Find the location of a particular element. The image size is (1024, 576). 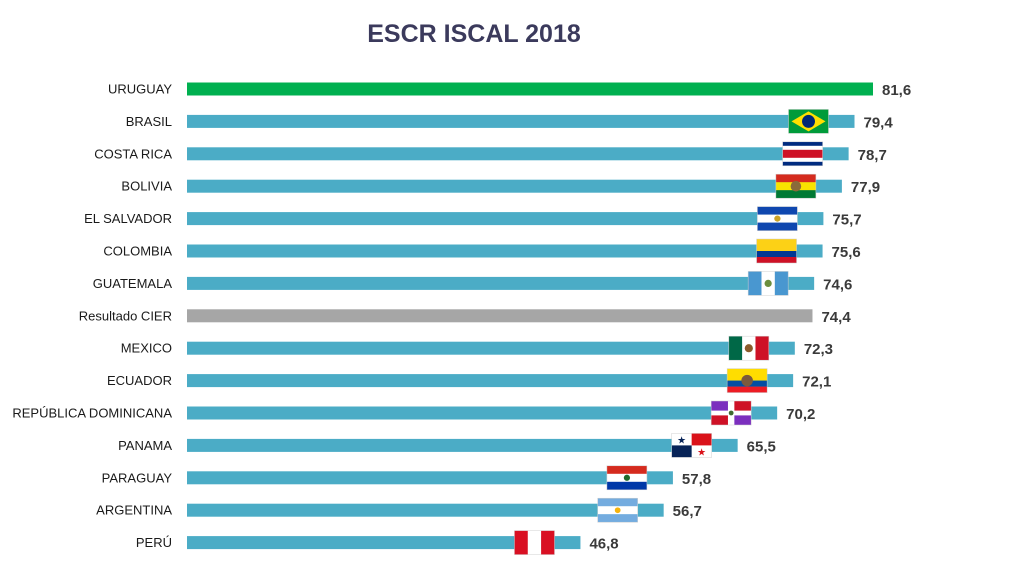

category-label: MEXICO is located at coordinates (146, 348).